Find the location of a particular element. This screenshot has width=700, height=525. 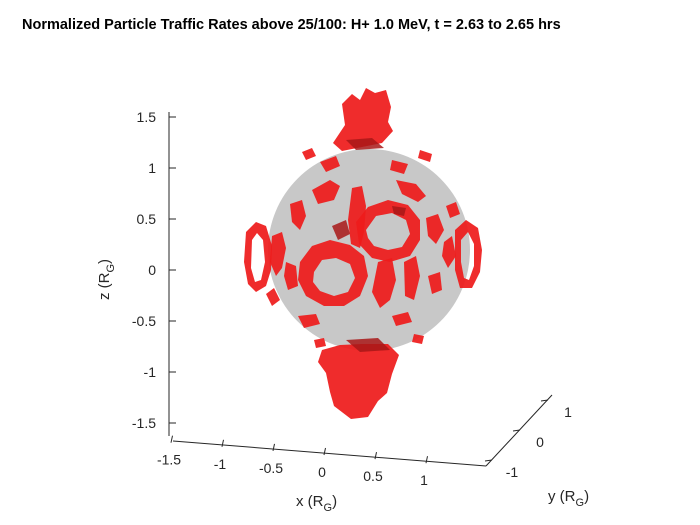

z-axis-label: z (RG) is located at coordinates (106, 279).